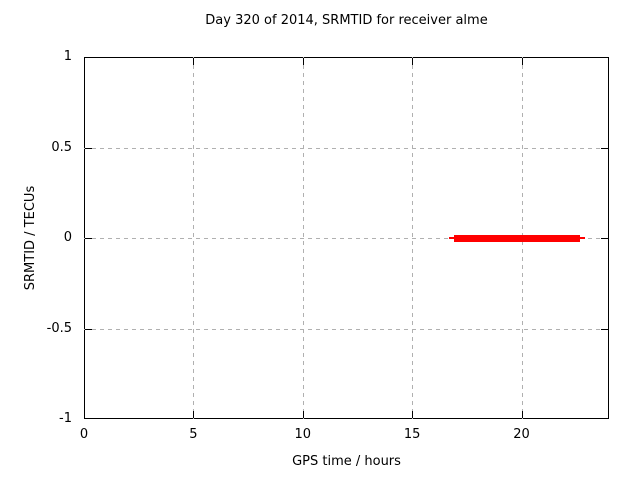  Describe the element at coordinates (193, 434) in the screenshot. I see `x-tick-label: 5` at that location.